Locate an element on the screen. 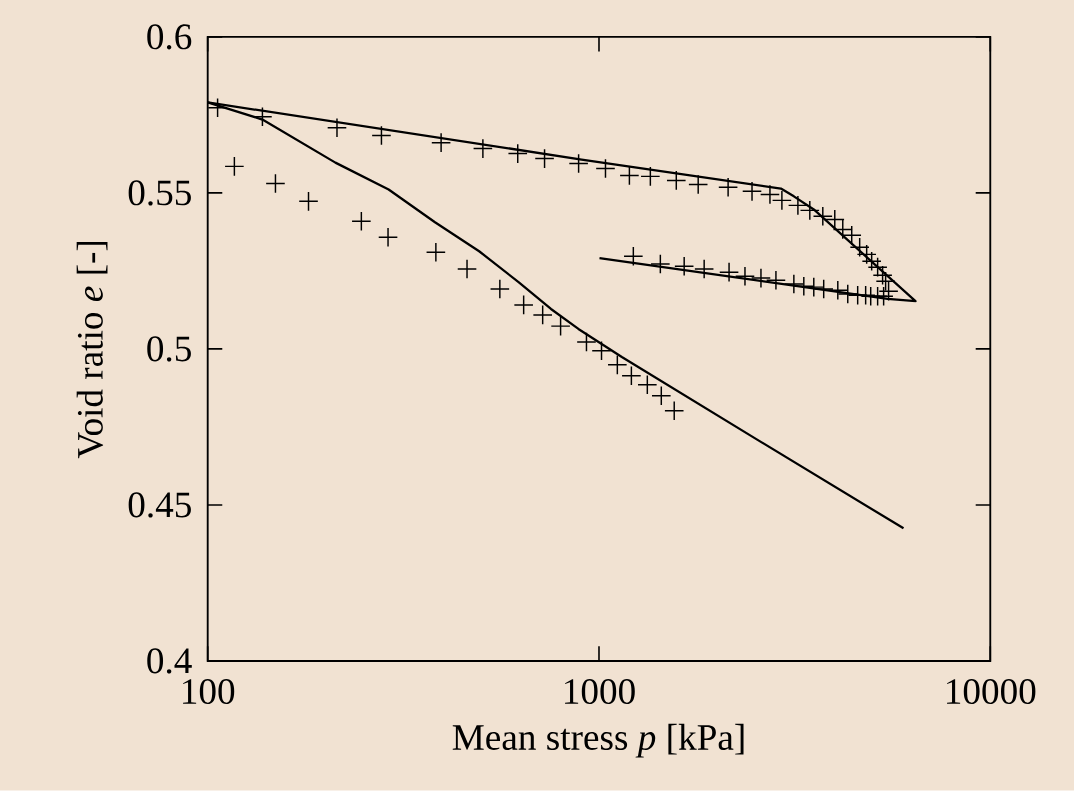 The width and height of the screenshot is (1074, 791). y-tick-label: 0.5 is located at coordinates (169, 349).